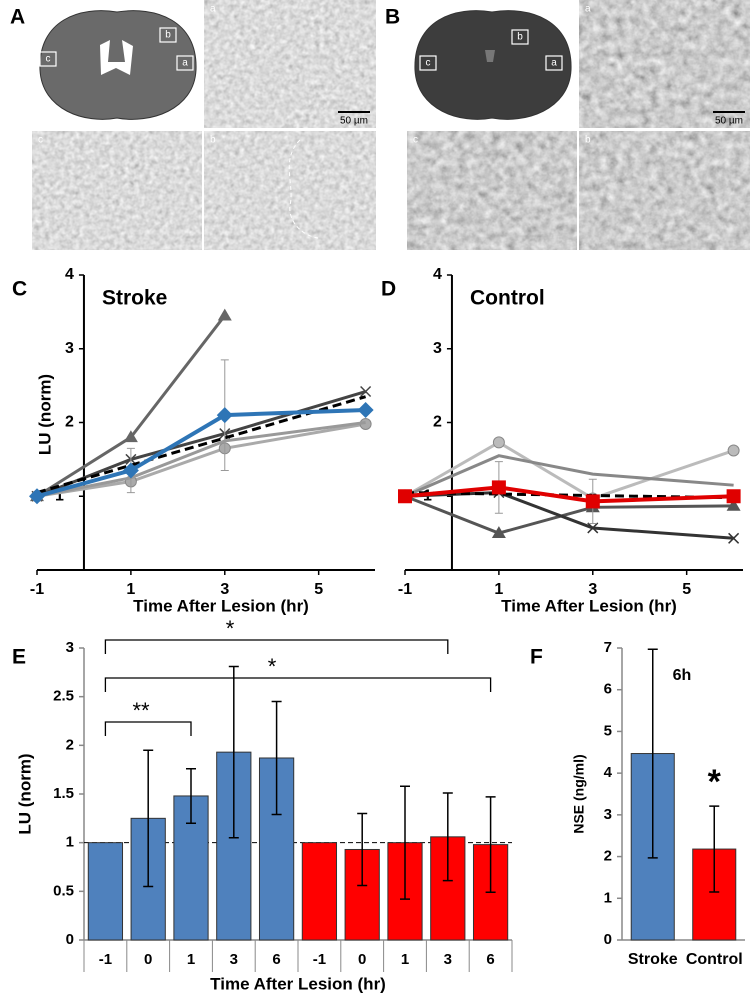 This screenshot has width=750, height=997. What do you see at coordinates (682, 675) in the screenshot?
I see `chart-title: 6h` at bounding box center [682, 675].